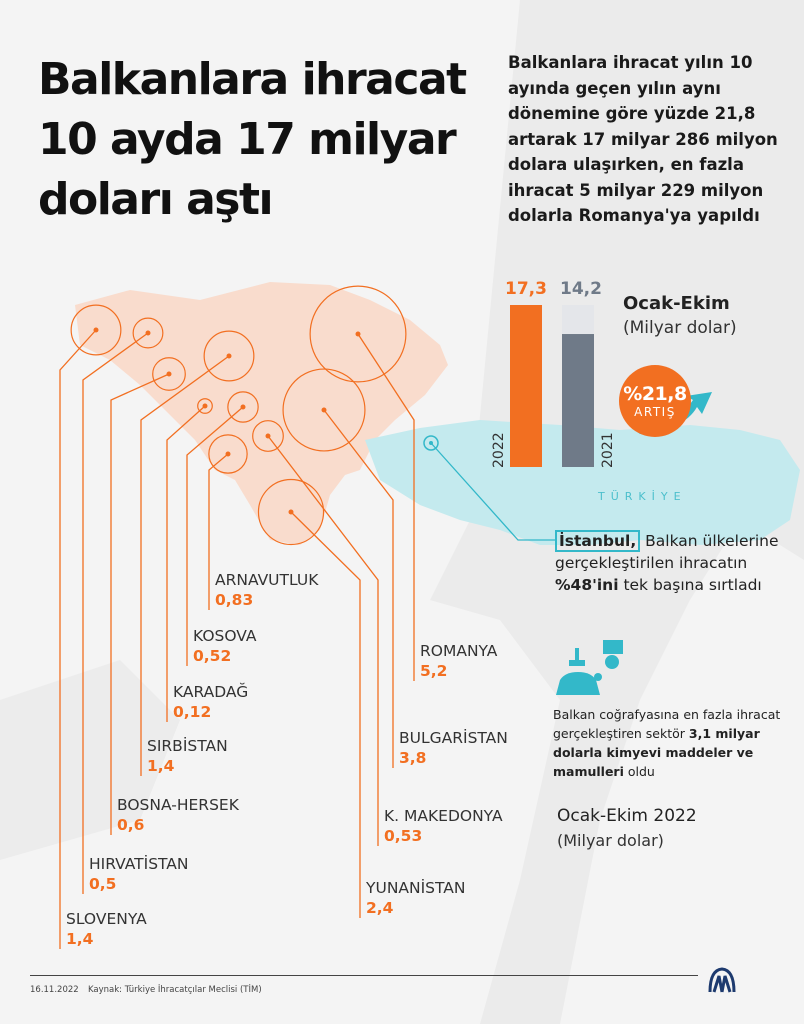 This screenshot has height=1024, width=804. What do you see at coordinates (459, 651) in the screenshot?
I see `country-name: ROMANYA` at bounding box center [459, 651].